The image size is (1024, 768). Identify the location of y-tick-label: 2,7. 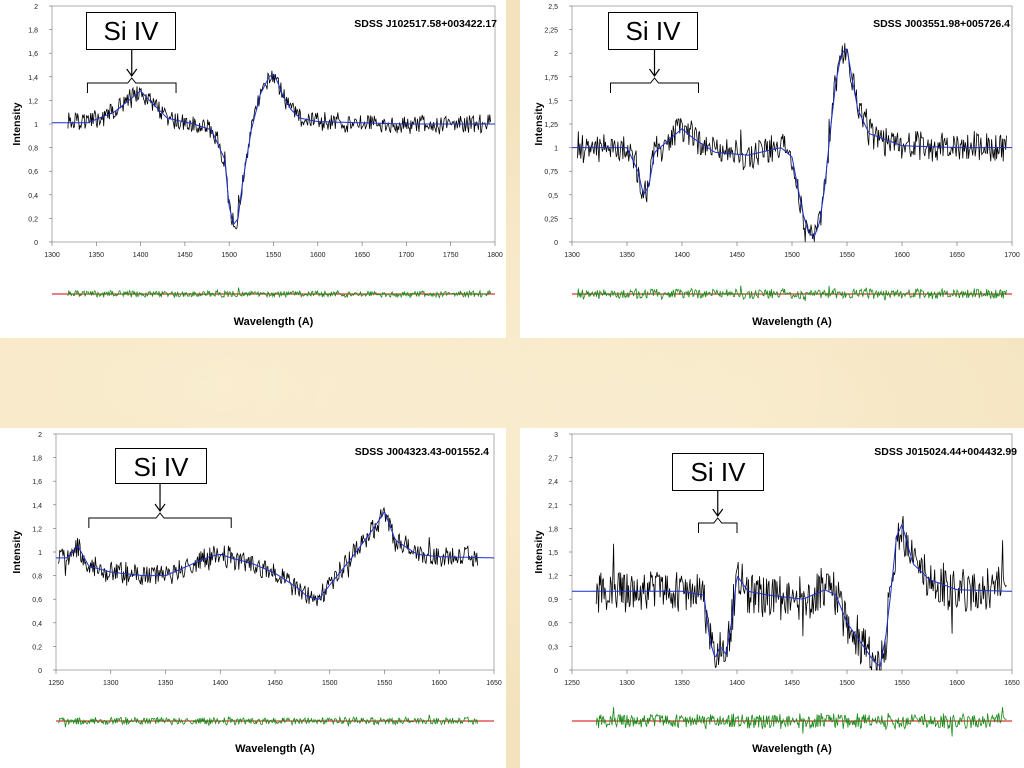
(553, 459).